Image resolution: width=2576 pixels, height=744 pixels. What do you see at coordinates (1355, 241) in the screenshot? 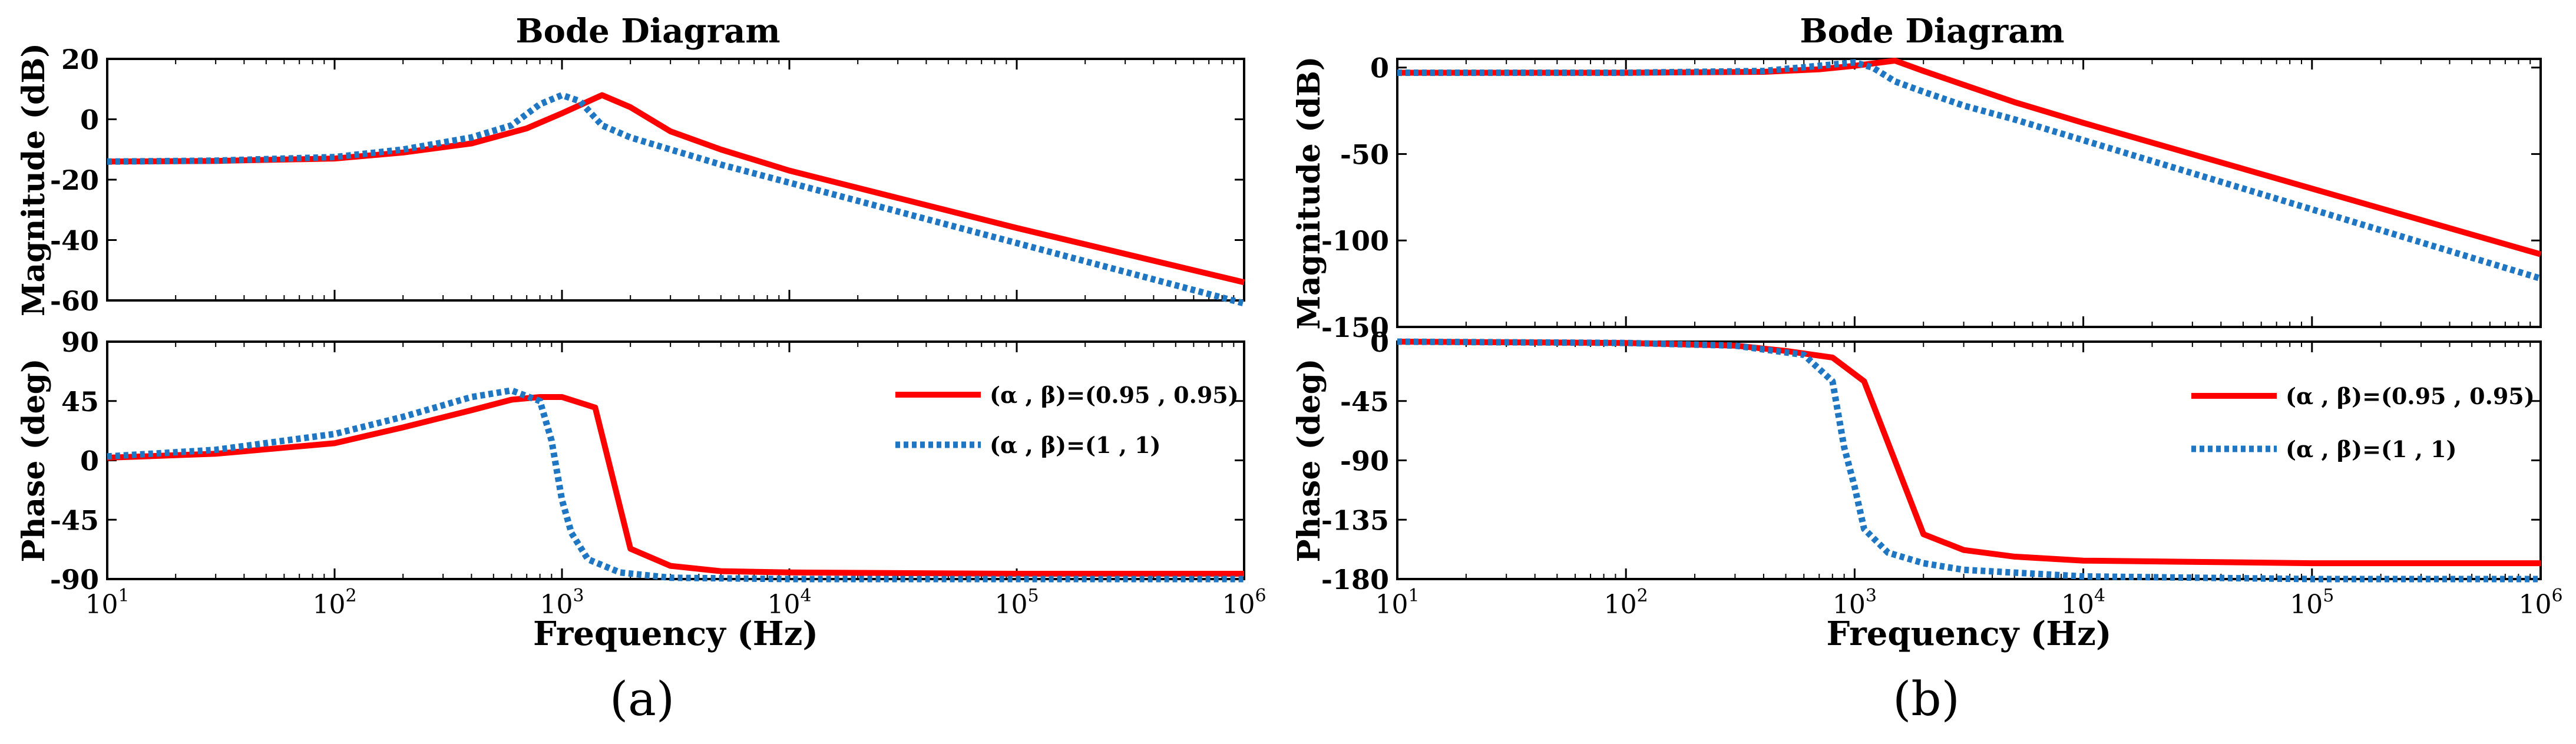
I see `y-tick-label: -100` at bounding box center [1355, 241].